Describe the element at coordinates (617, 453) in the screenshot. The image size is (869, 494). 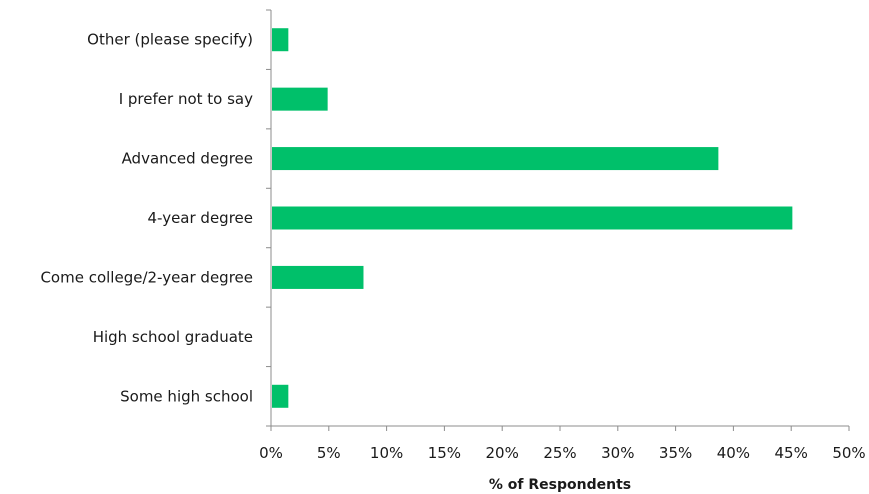
I see `x-tick-label: 30%` at that location.